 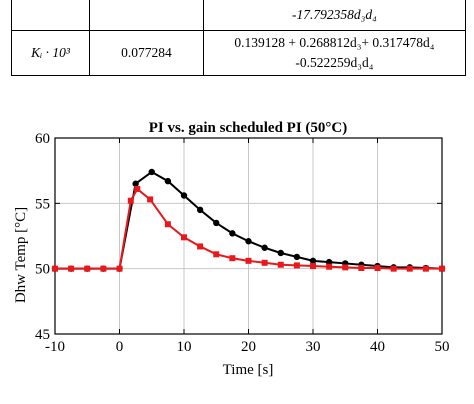 What do you see at coordinates (334, 62) in the screenshot?
I see `expression-line-2: -0.522259d₃d₄` at bounding box center [334, 62].